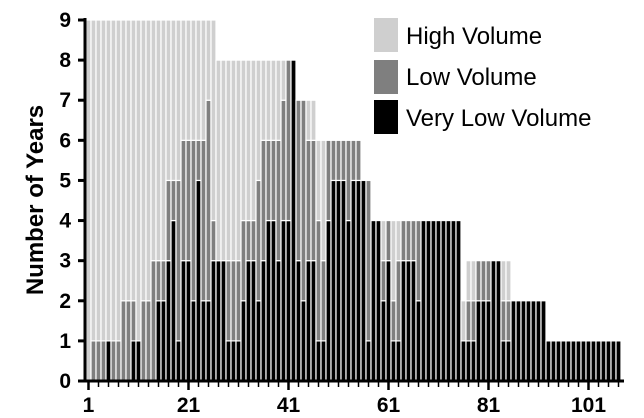  What do you see at coordinates (89, 405) in the screenshot?
I see `x-tick-label: 1` at bounding box center [89, 405].